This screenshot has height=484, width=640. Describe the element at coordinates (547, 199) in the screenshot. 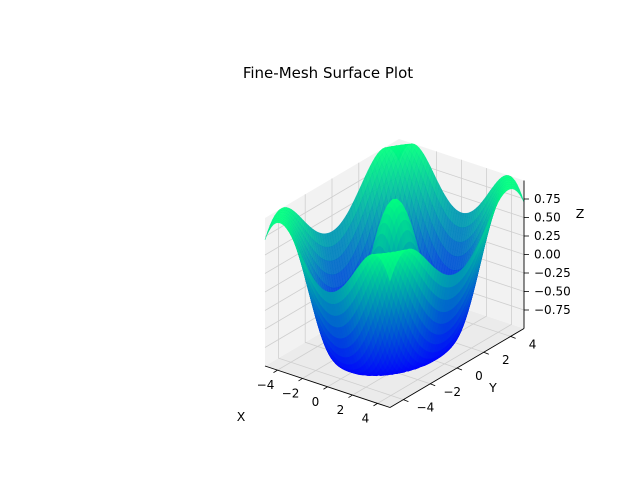

I see `z-tick-label: 0.75` at that location.